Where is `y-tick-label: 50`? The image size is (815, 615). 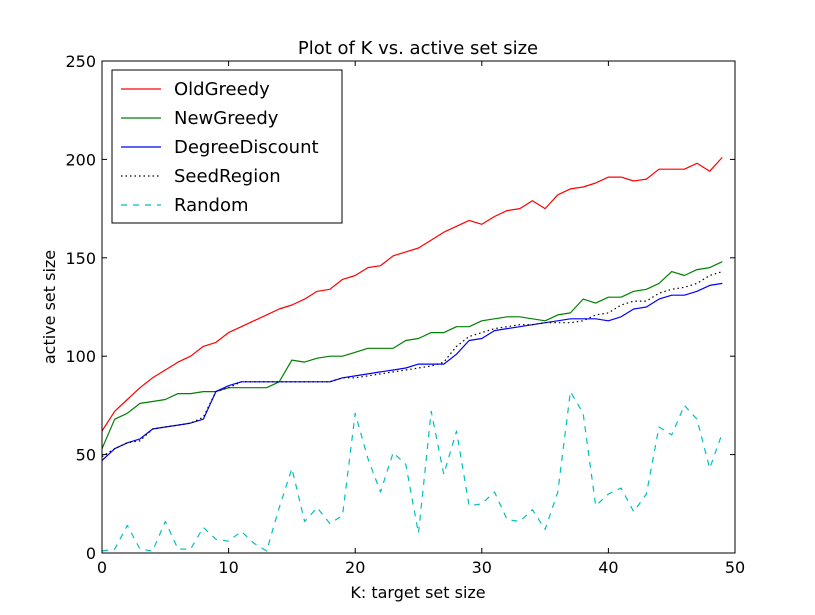
y-tick-label: 50 is located at coordinates (86, 455).